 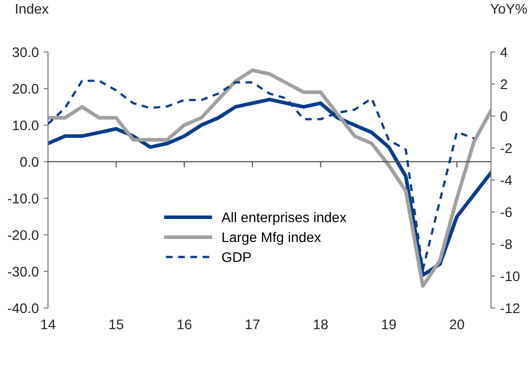 What do you see at coordinates (116, 325) in the screenshot?
I see `x-tick-label: 15` at bounding box center [116, 325].